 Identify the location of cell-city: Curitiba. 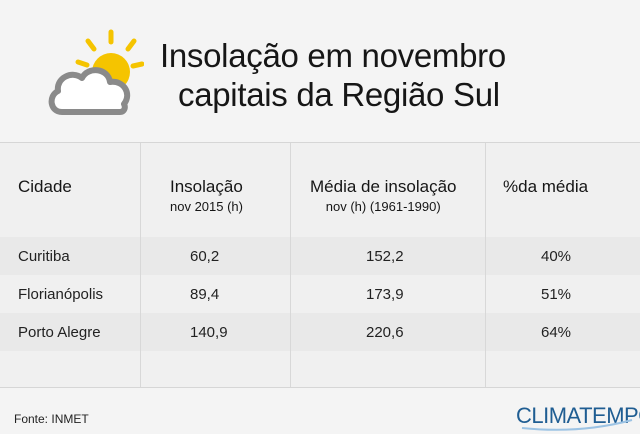
(44, 256).